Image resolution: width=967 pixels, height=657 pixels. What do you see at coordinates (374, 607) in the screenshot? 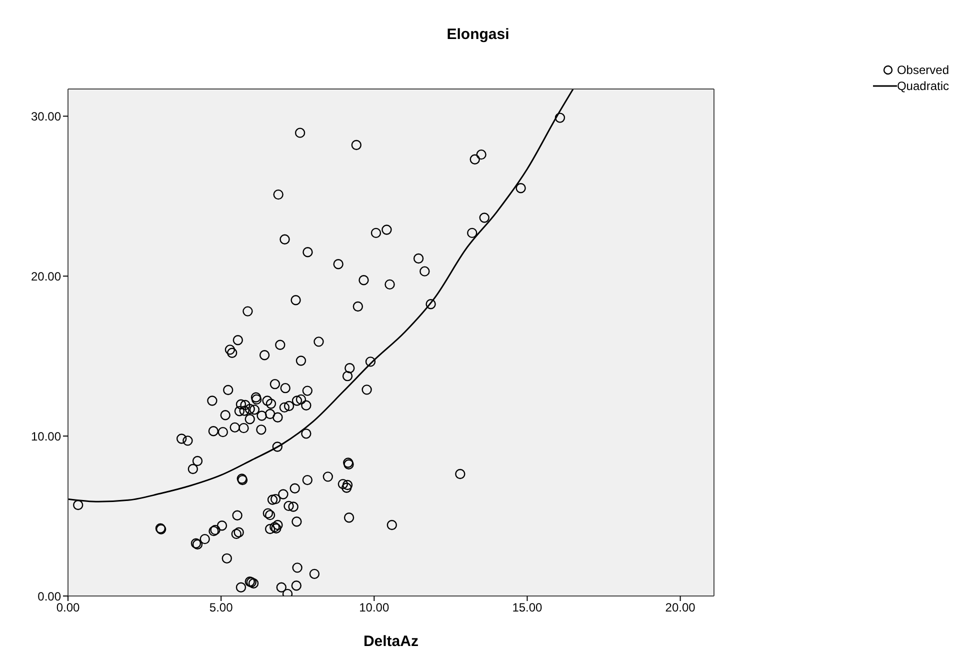
I see `x-tick-label: 10.00` at bounding box center [374, 607].